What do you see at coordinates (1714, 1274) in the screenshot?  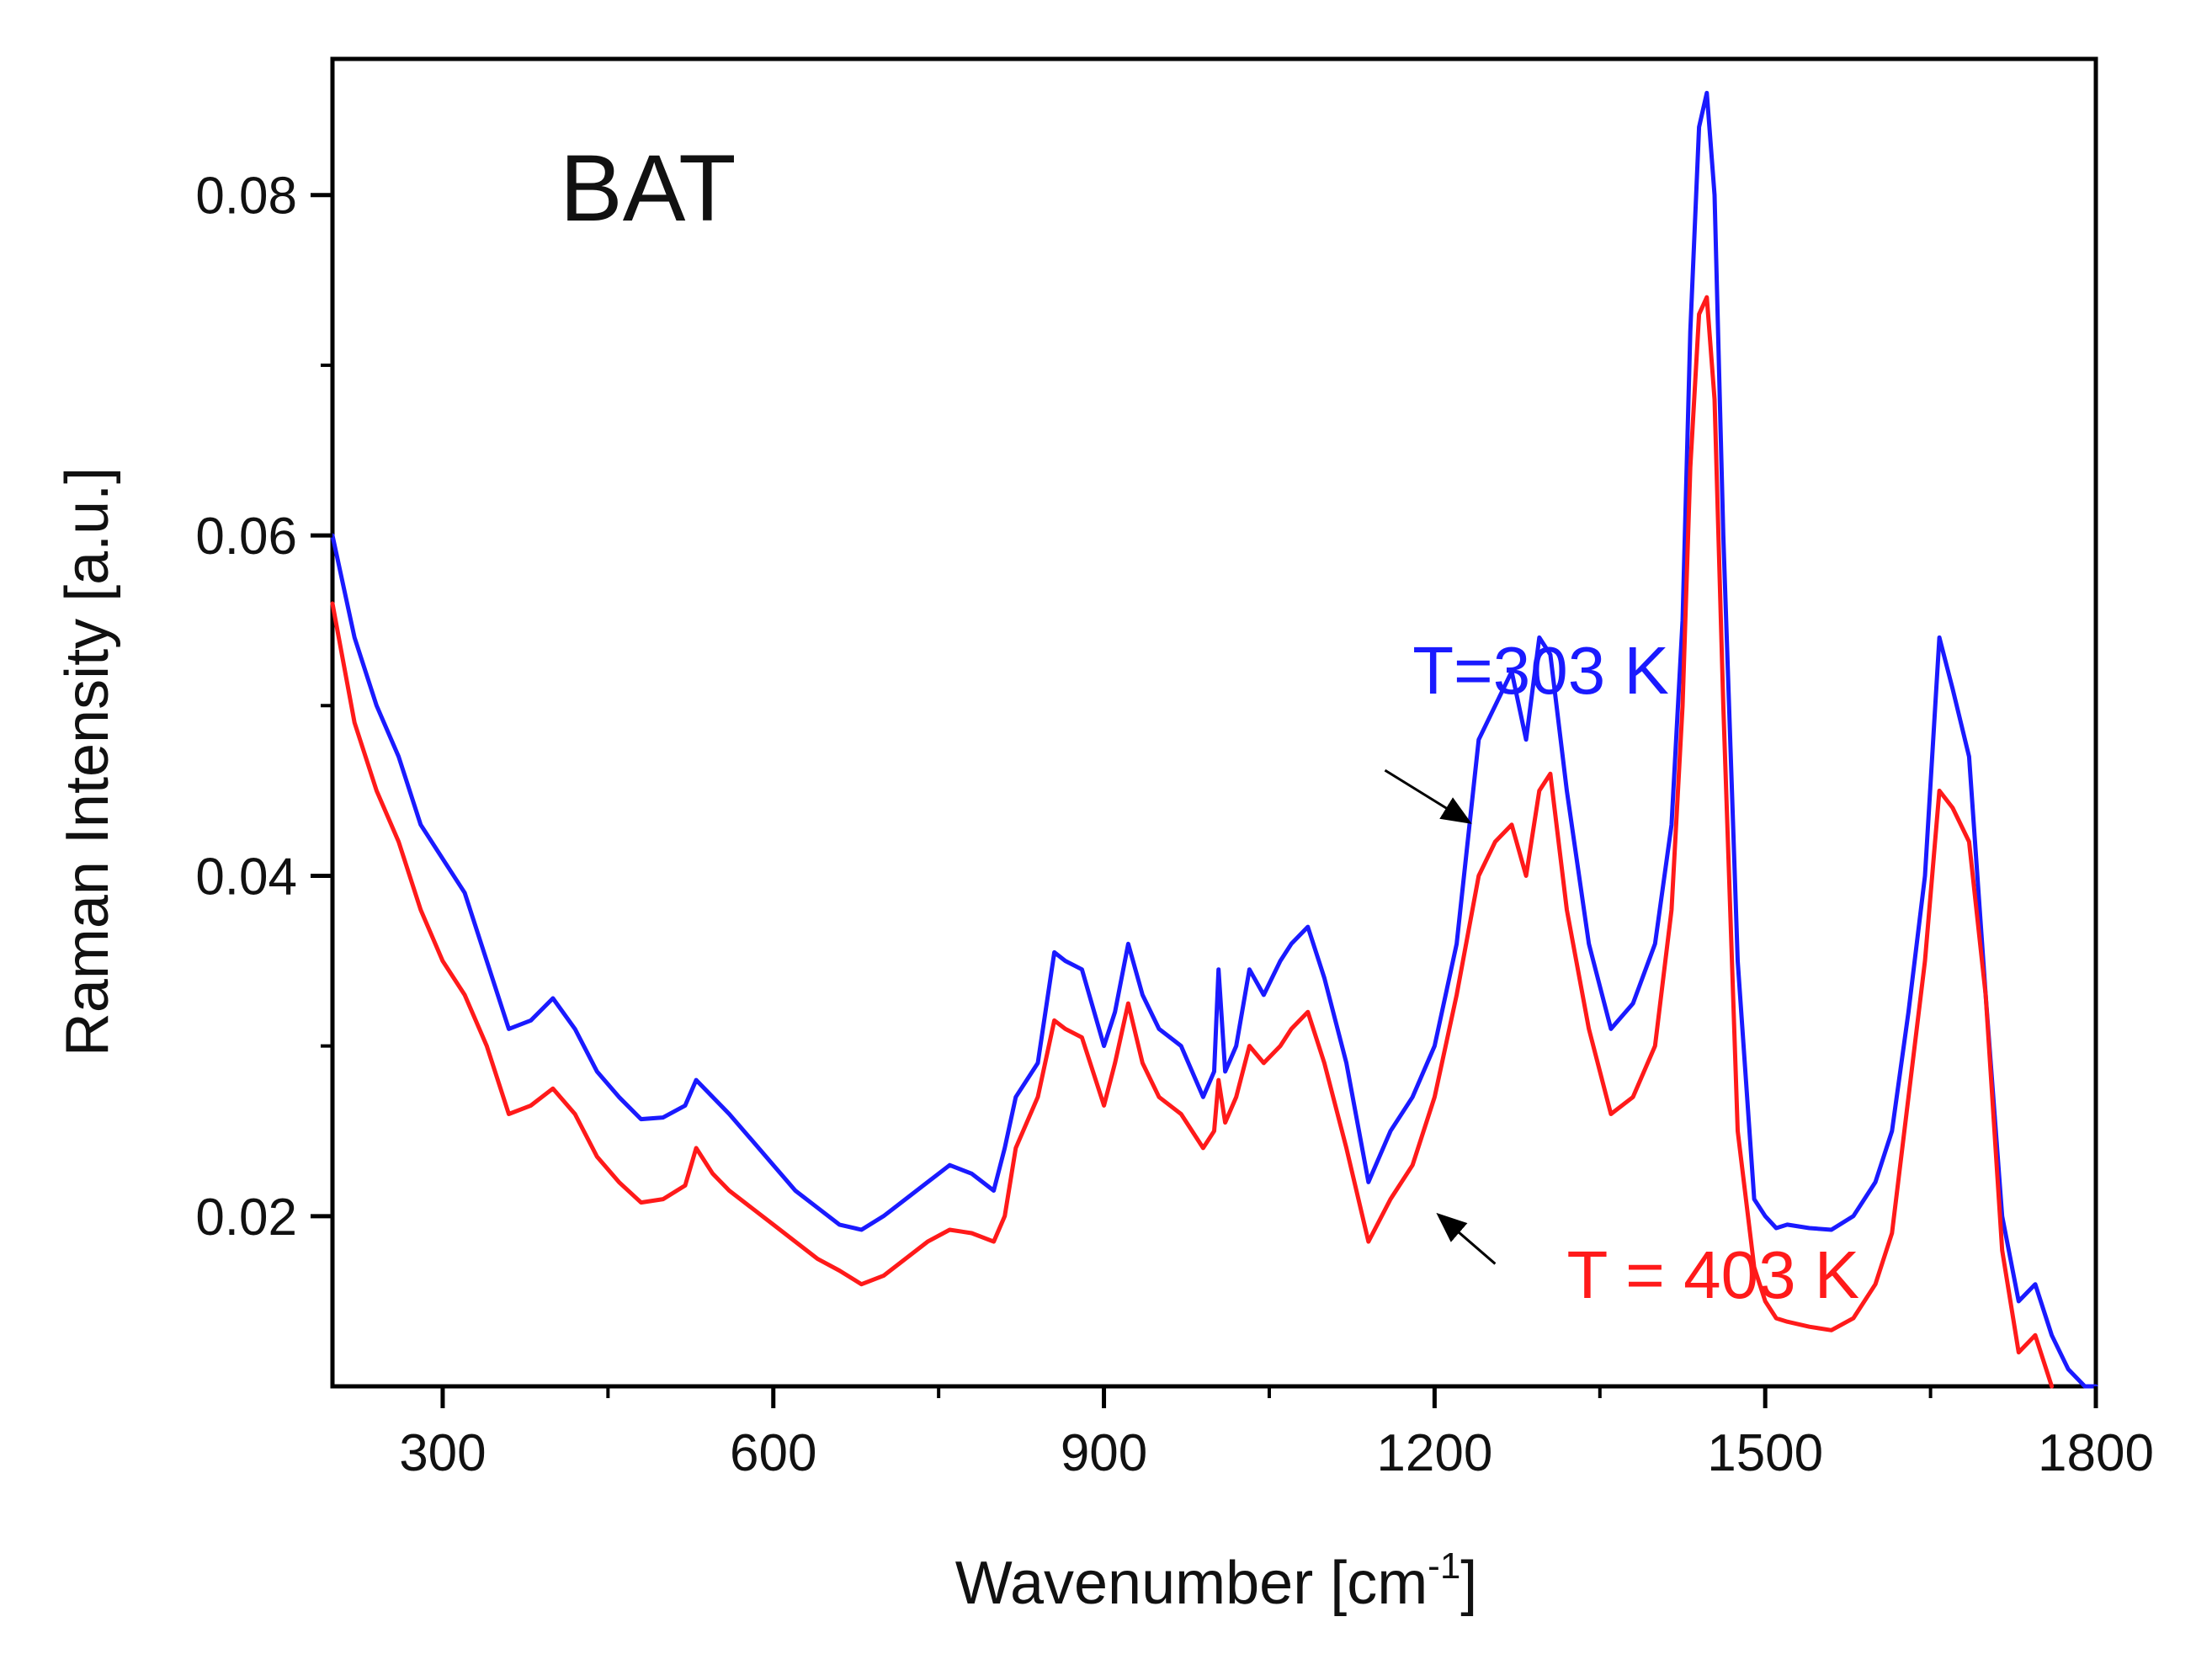 I see `annotation-t403-label: T = 403 K` at bounding box center [1714, 1274].